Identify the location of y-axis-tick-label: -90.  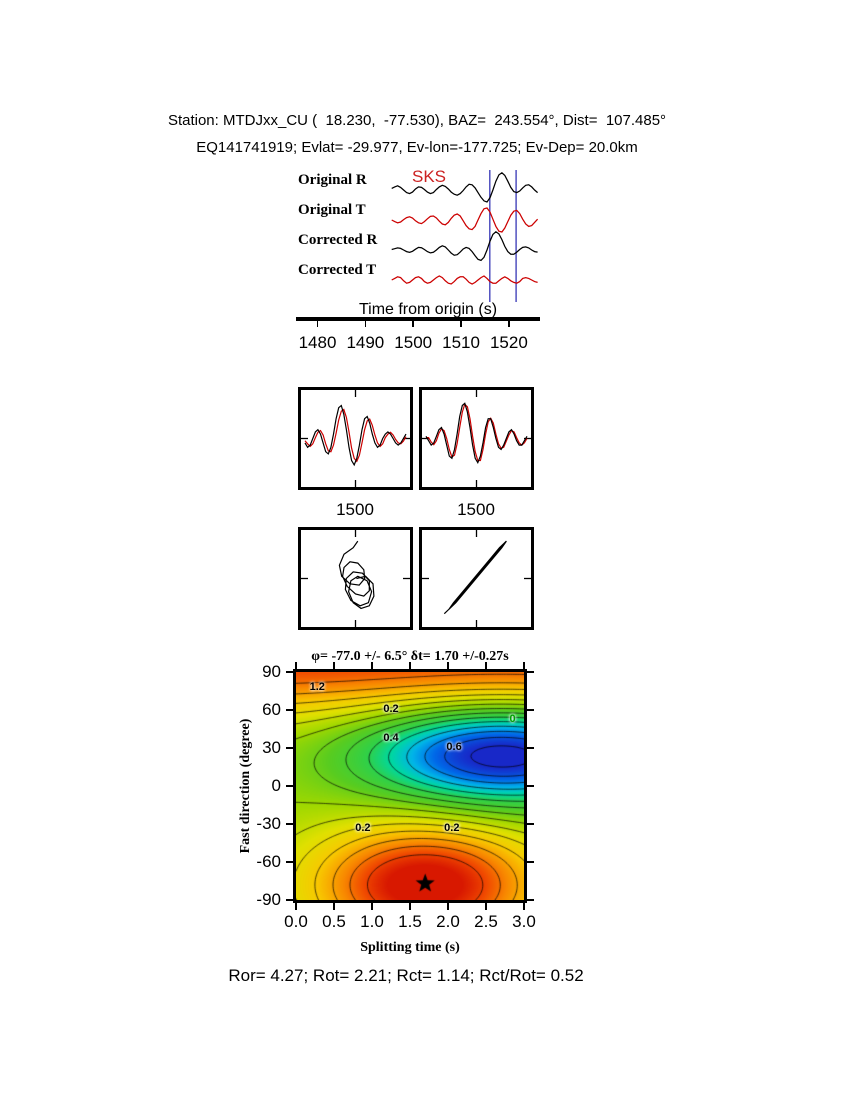
(268, 899).